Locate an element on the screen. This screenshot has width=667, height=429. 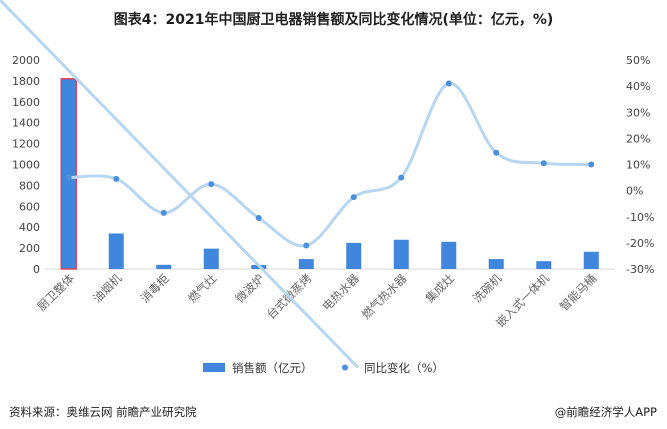
right-tick-label: 20% is located at coordinates (638, 138).